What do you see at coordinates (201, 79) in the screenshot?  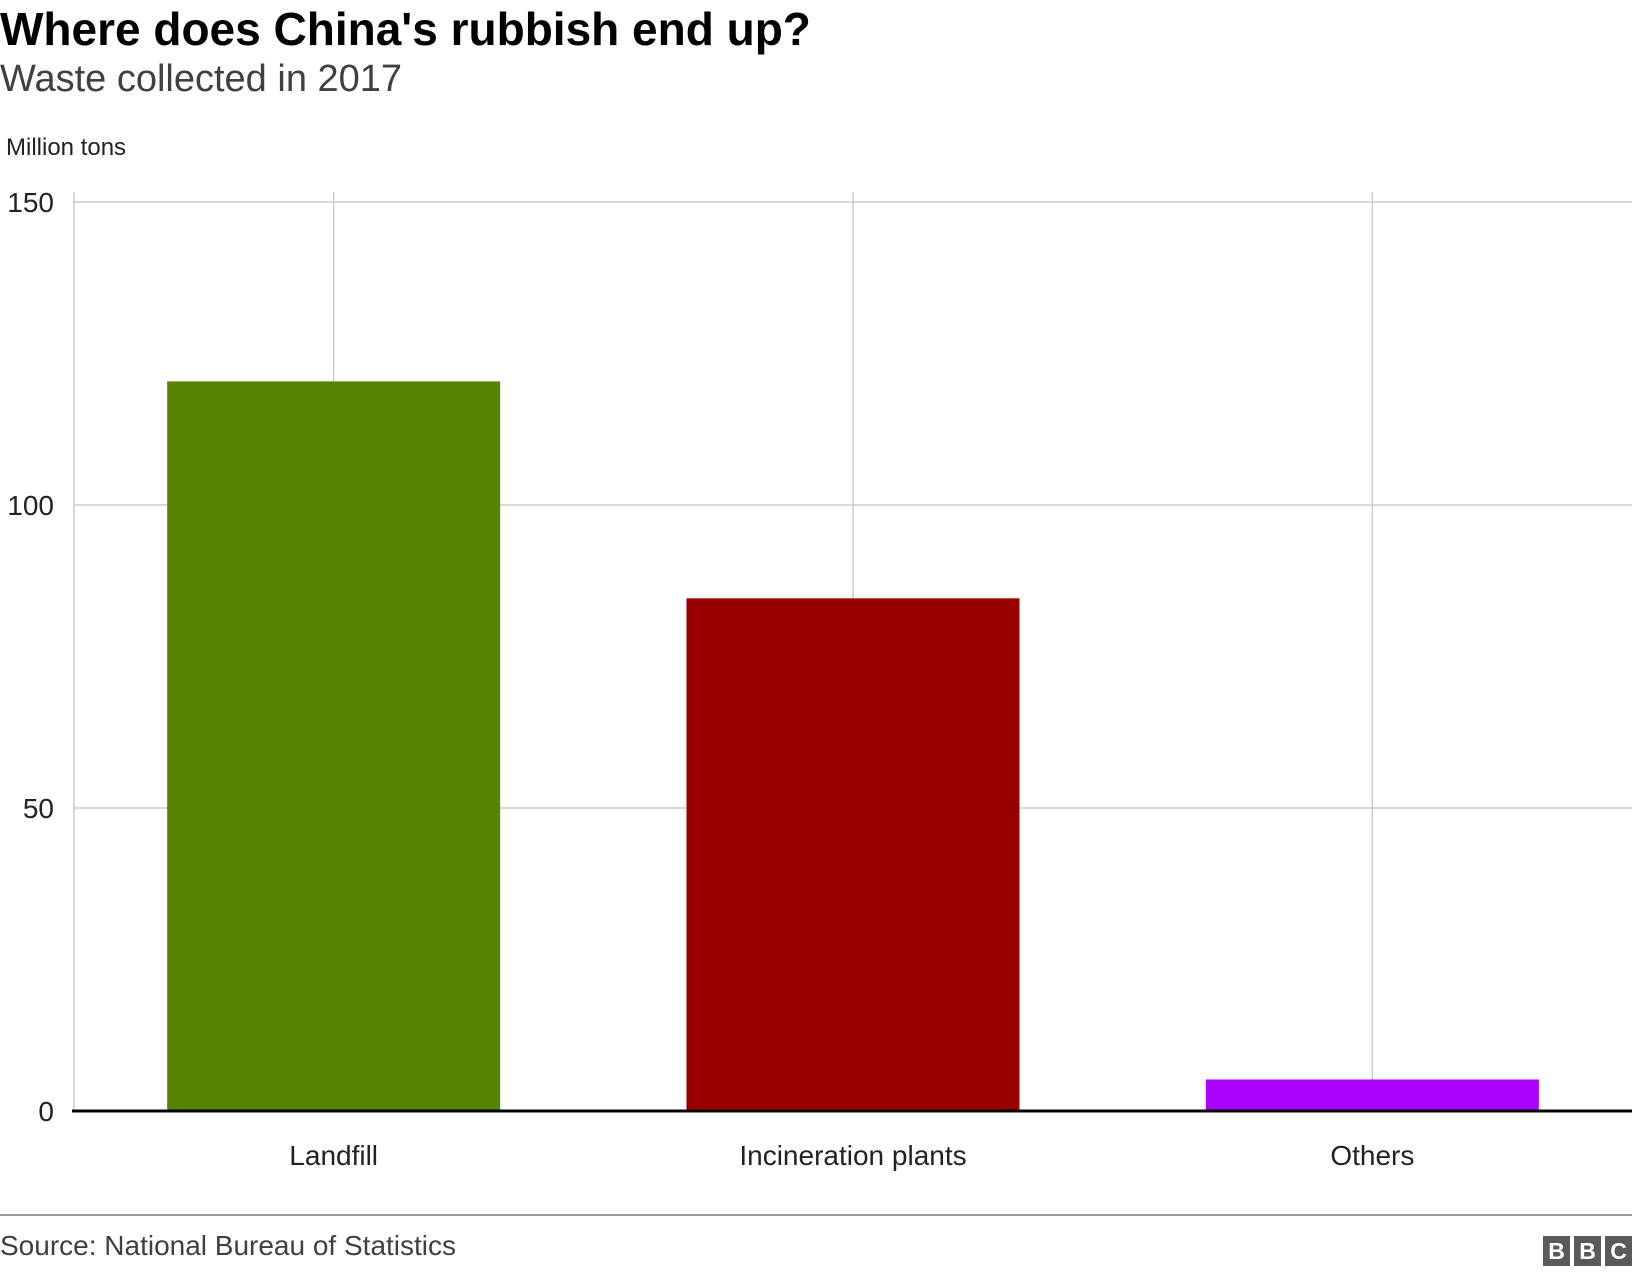 I see `chart-subtitle: Waste collected in 2017` at bounding box center [201, 79].